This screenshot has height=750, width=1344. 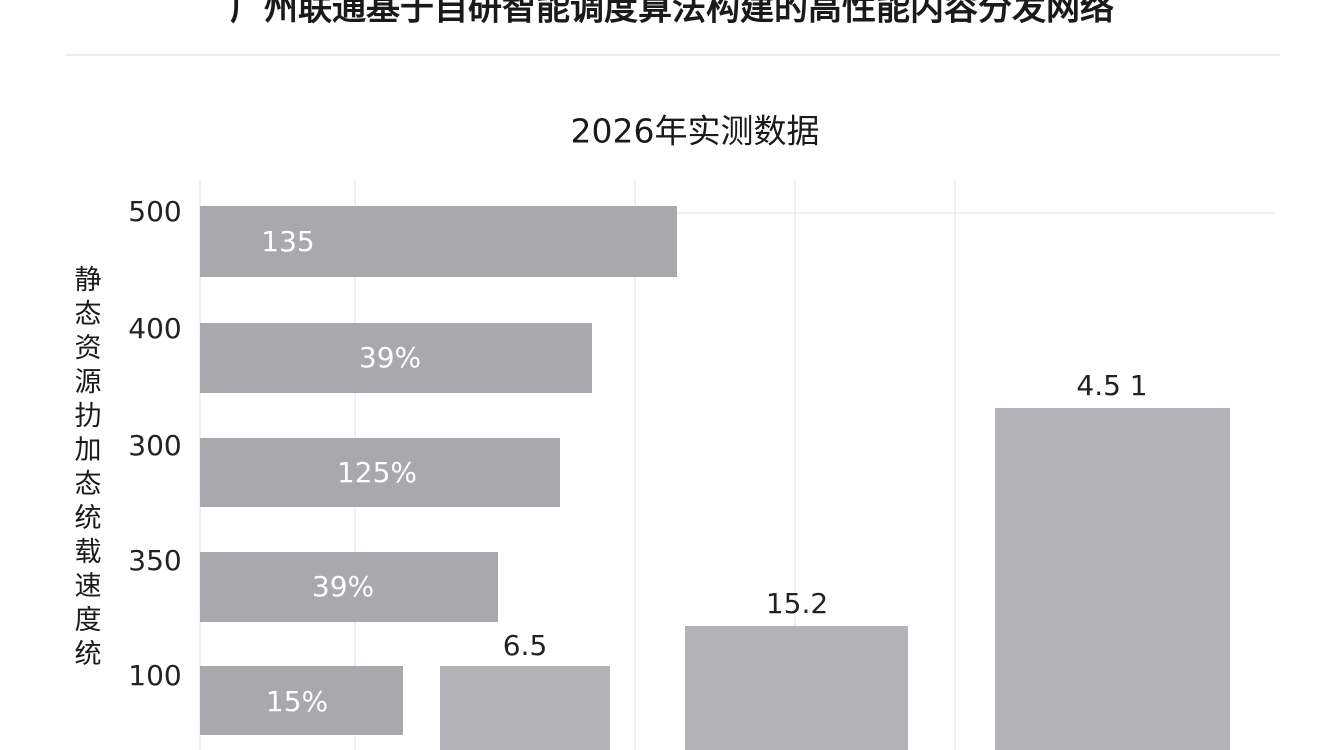 What do you see at coordinates (154, 675) in the screenshot?
I see `y-tick-label: 100` at bounding box center [154, 675].